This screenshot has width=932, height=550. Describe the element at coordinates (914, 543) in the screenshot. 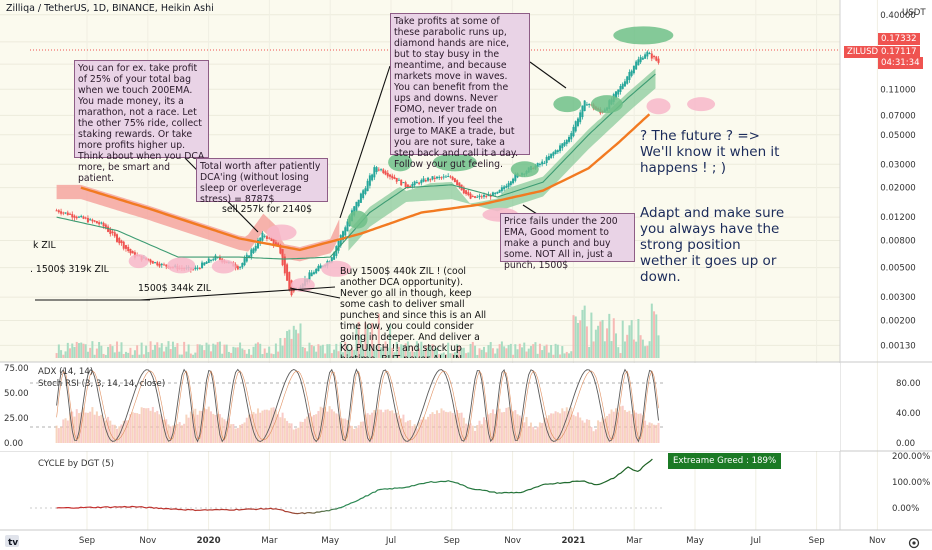

I see `gear-icon` at that location.